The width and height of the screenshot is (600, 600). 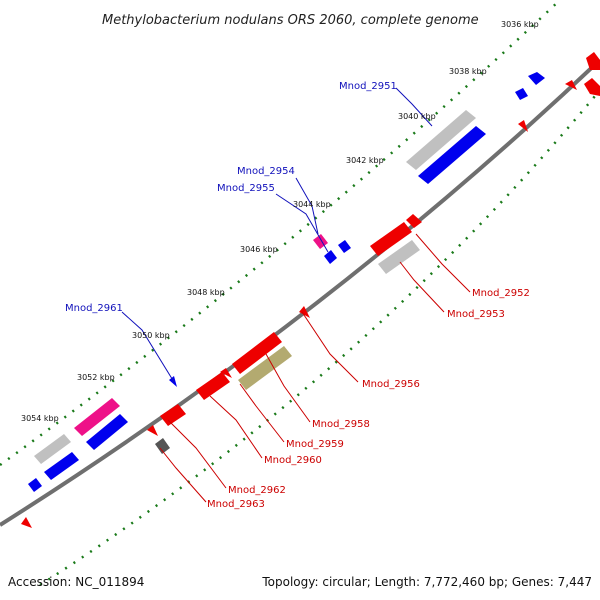 What do you see at coordinates (501, 293) in the screenshot?
I see `gene-label: Mnod_2952` at bounding box center [501, 293].